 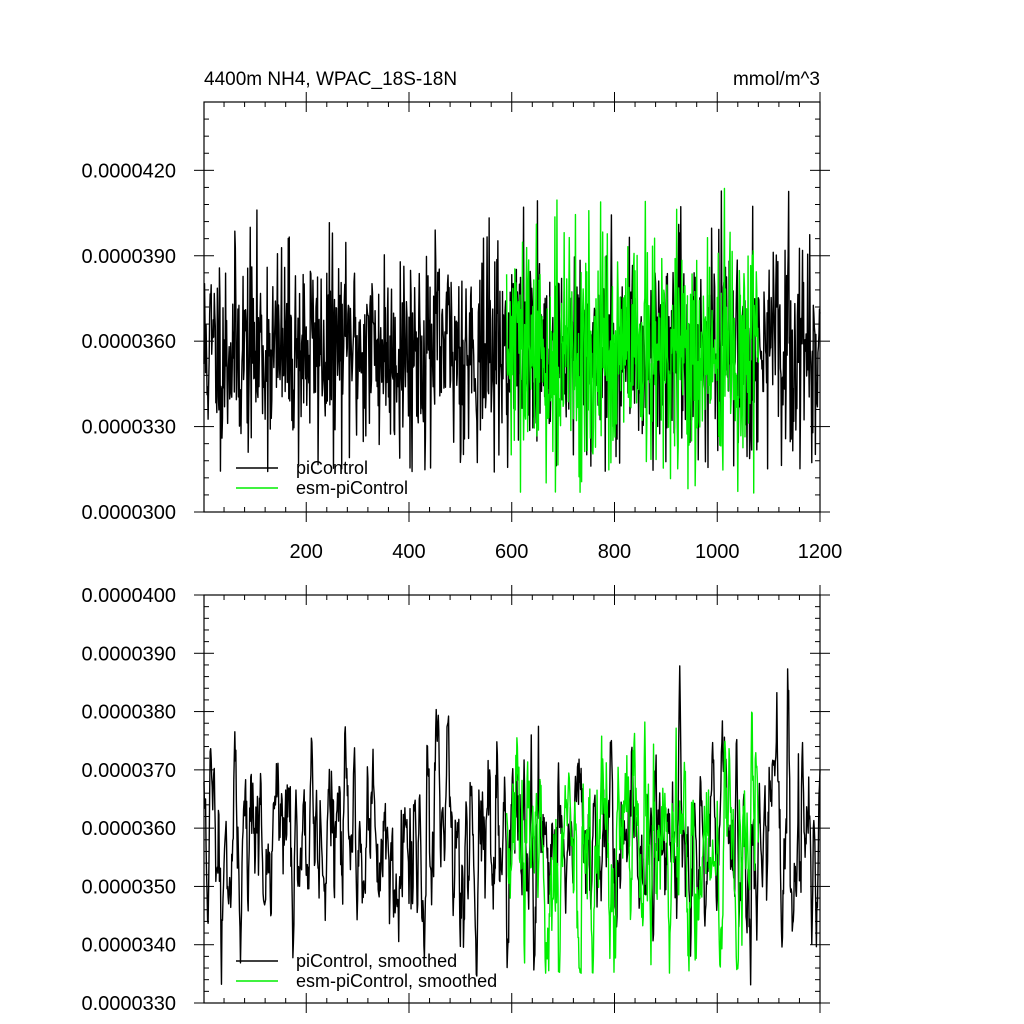 What do you see at coordinates (128, 596) in the screenshot?
I see `bottom-y-tick-label: 0.0000400` at bounding box center [128, 596].